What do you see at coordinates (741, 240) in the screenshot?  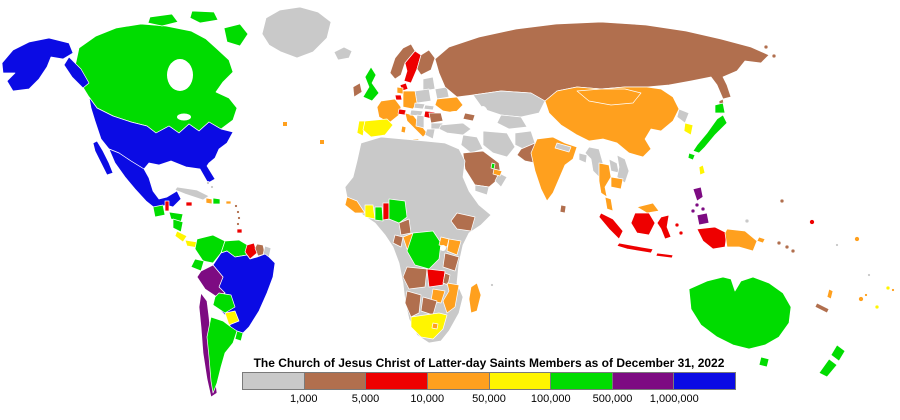 I see `country-papua-new-guinea` at bounding box center [741, 240].